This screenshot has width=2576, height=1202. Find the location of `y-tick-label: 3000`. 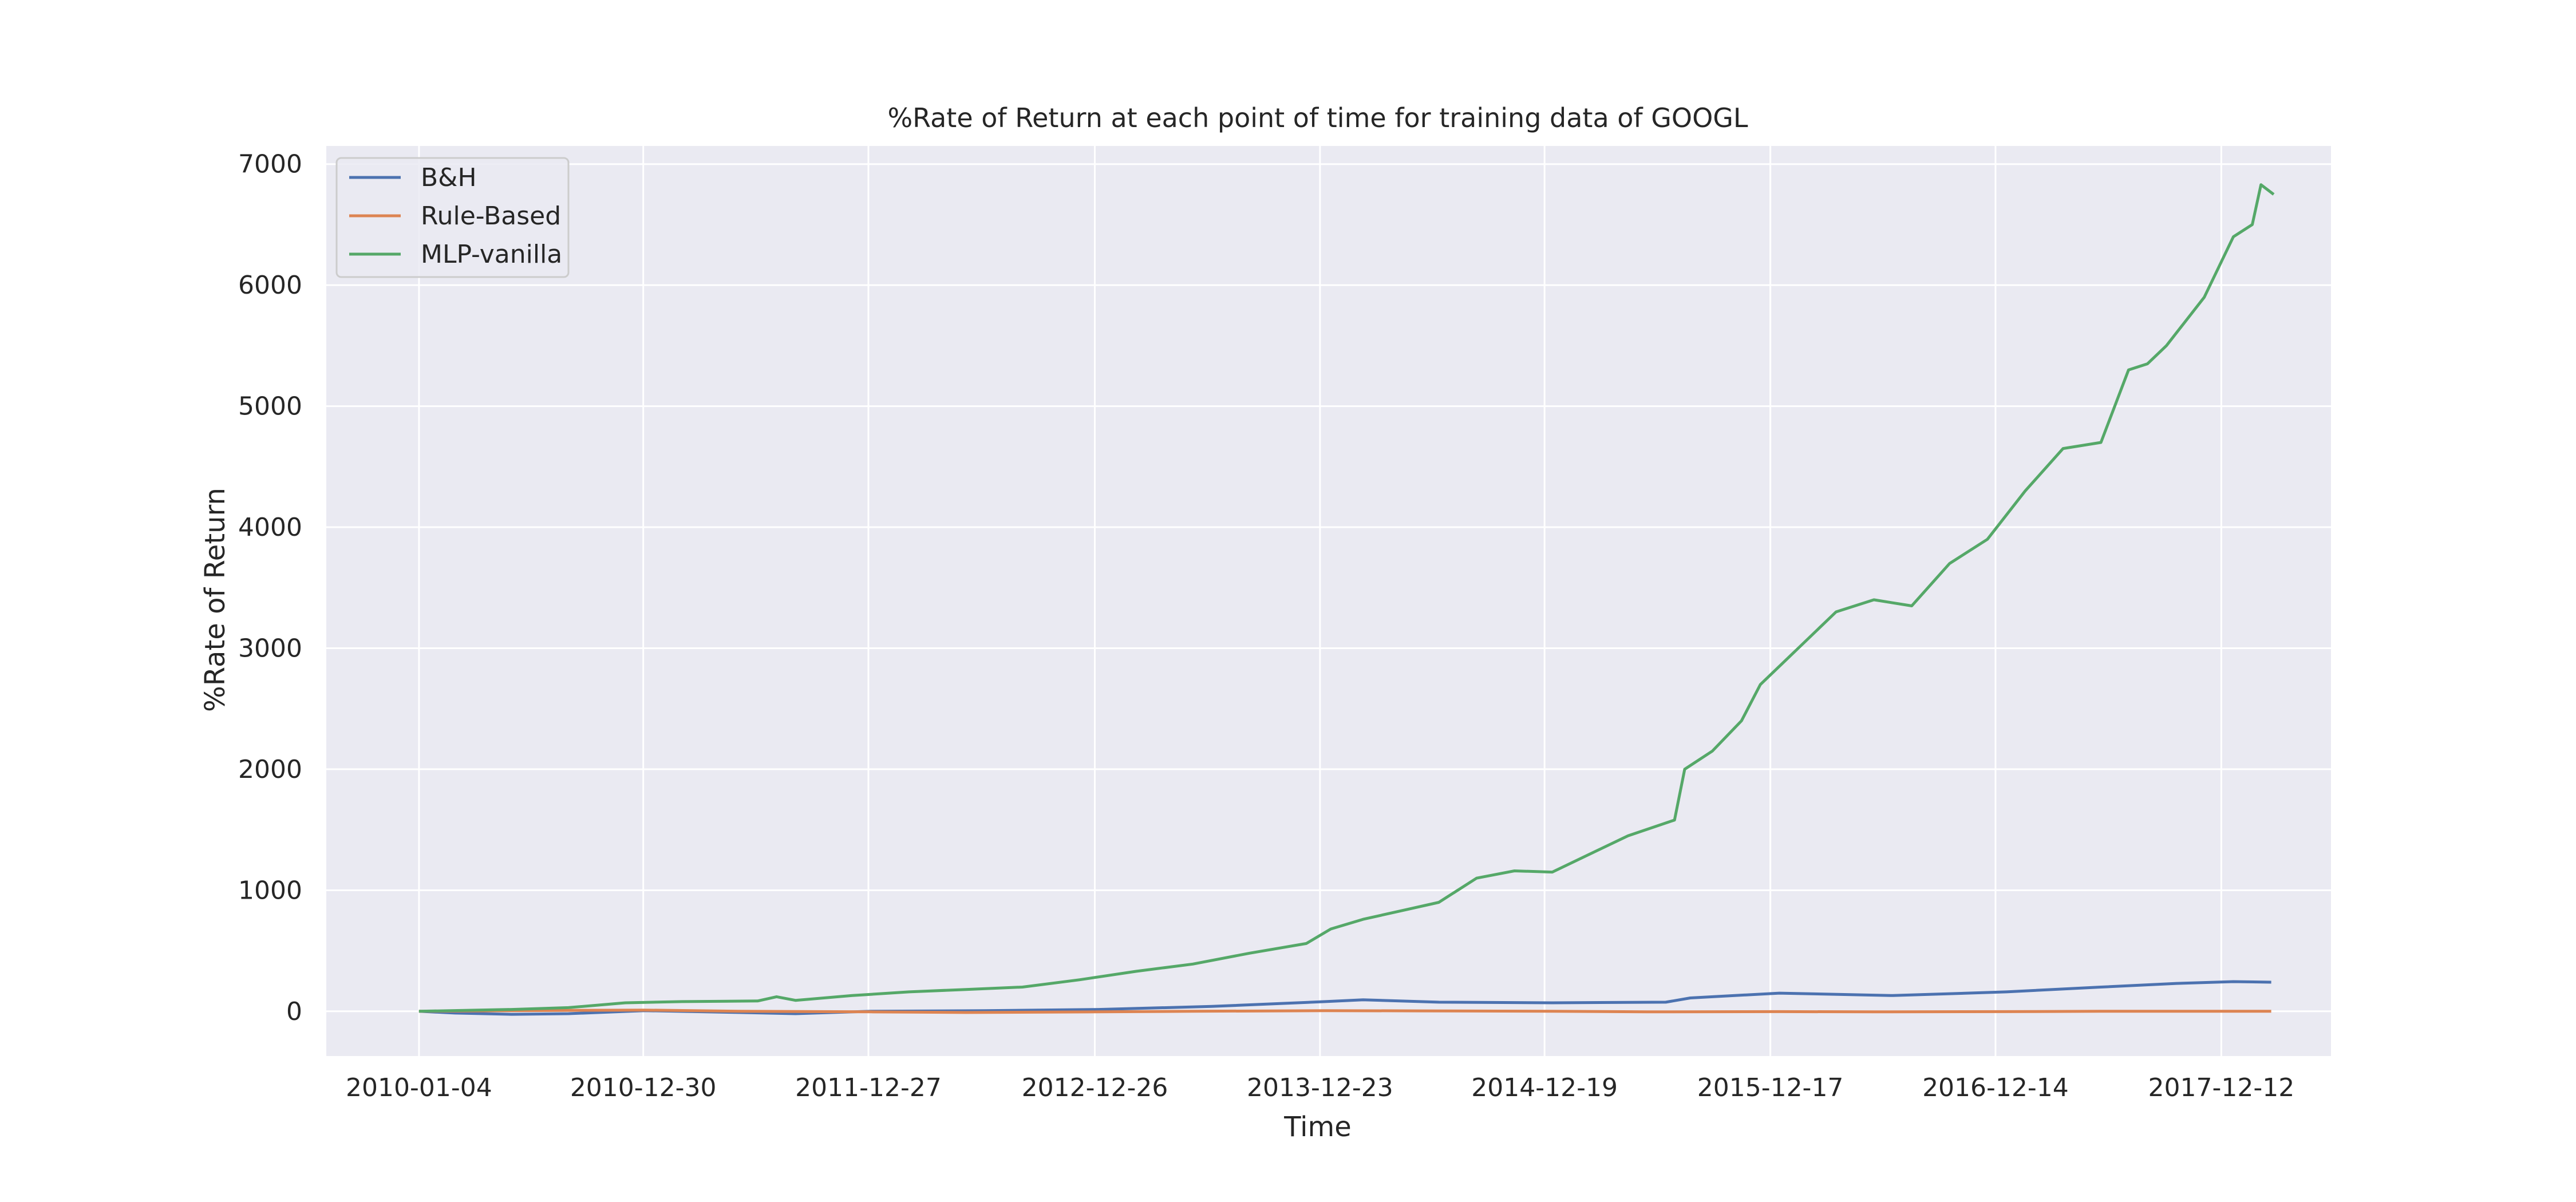

y-tick-label: 3000 is located at coordinates (270, 648).